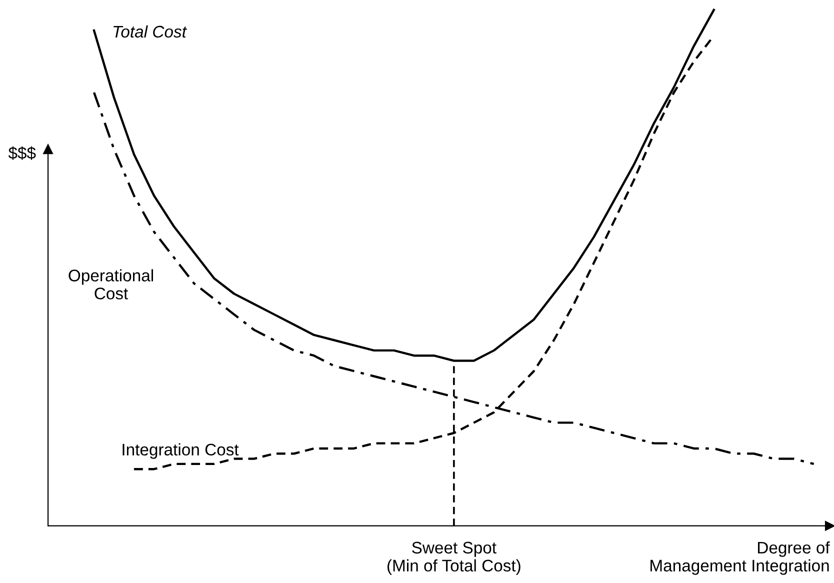 This screenshot has height=583, width=834. What do you see at coordinates (740, 558) in the screenshot?
I see `x-axis-title: Degree of Management Integration` at bounding box center [740, 558].